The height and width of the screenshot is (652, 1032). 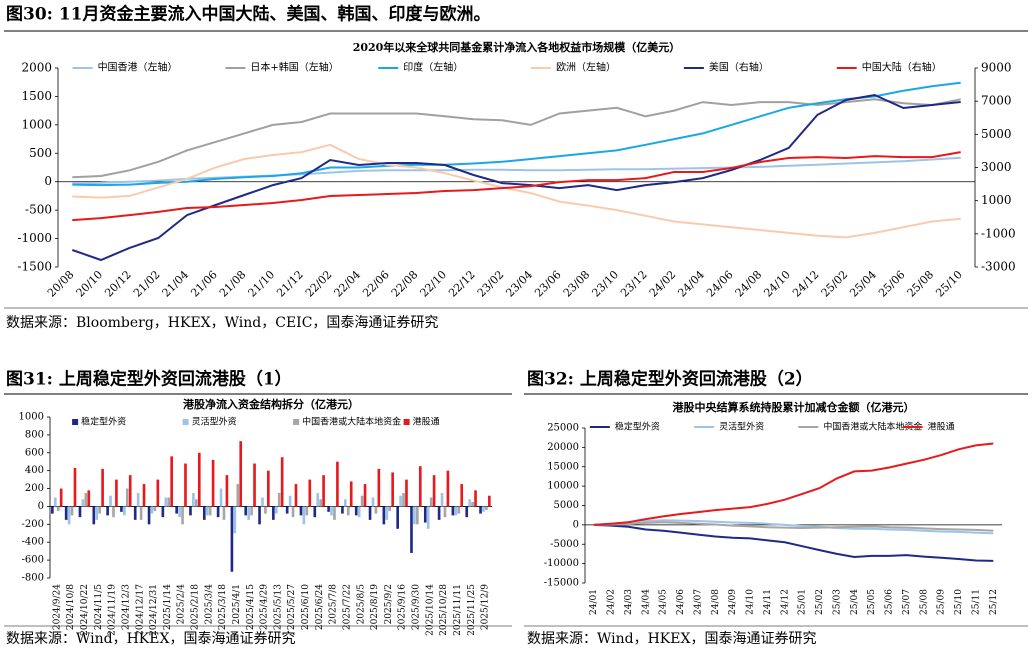 What do you see at coordinates (921, 284) in the screenshot?
I see `x-tick-label: 25/08` at bounding box center [921, 284].